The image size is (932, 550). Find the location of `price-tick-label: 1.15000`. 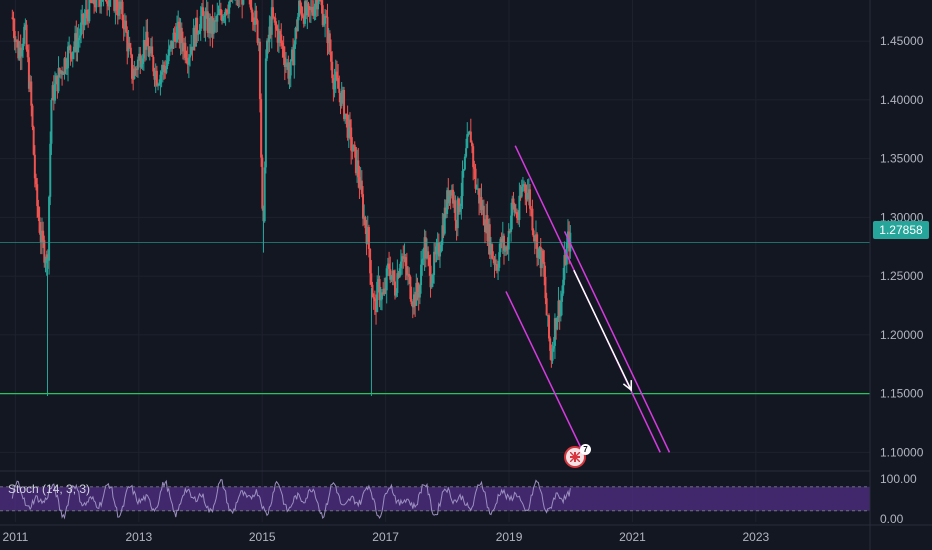

price-tick-label: 1.15000 is located at coordinates (902, 394).